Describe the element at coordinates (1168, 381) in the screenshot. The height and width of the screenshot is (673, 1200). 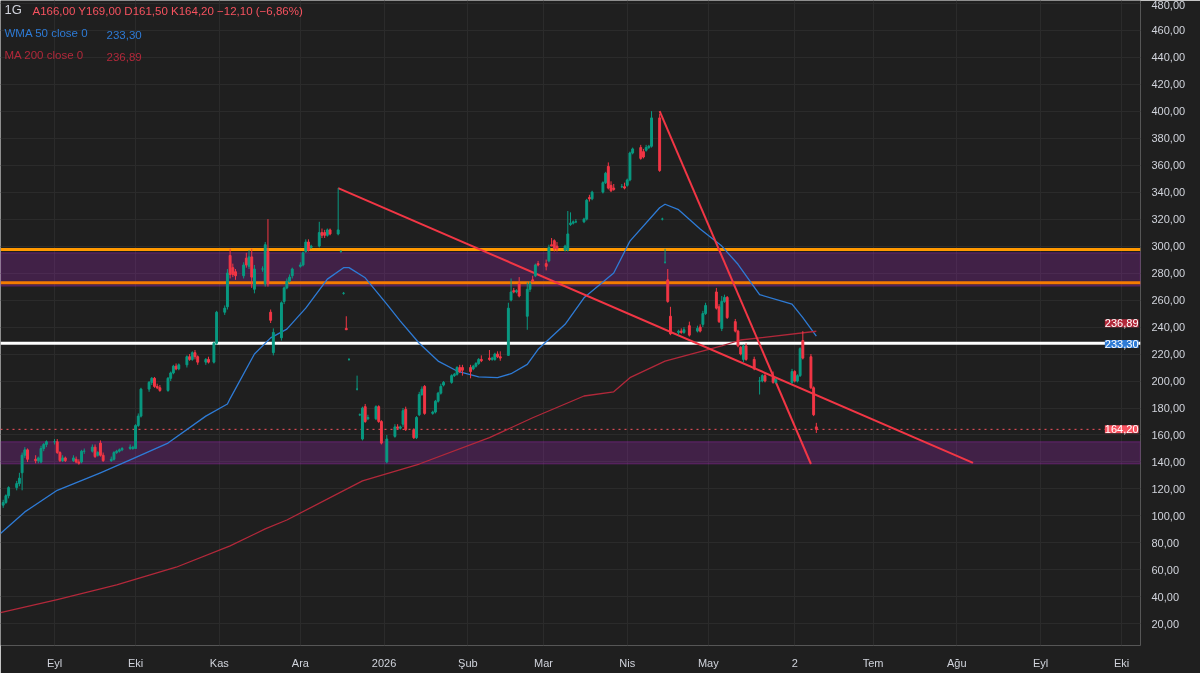
I see `y-tick-label: 200,00` at that location.